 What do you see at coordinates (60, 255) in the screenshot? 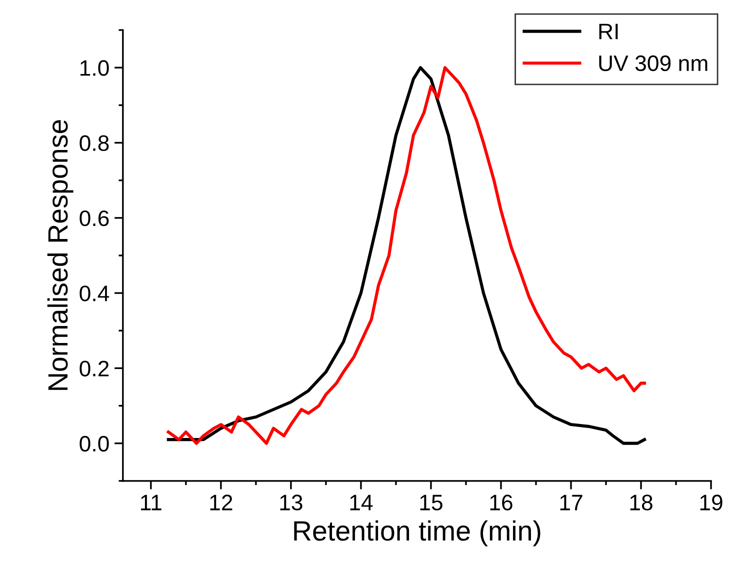
I see `y-axis-title: Normalised Response` at bounding box center [60, 255].